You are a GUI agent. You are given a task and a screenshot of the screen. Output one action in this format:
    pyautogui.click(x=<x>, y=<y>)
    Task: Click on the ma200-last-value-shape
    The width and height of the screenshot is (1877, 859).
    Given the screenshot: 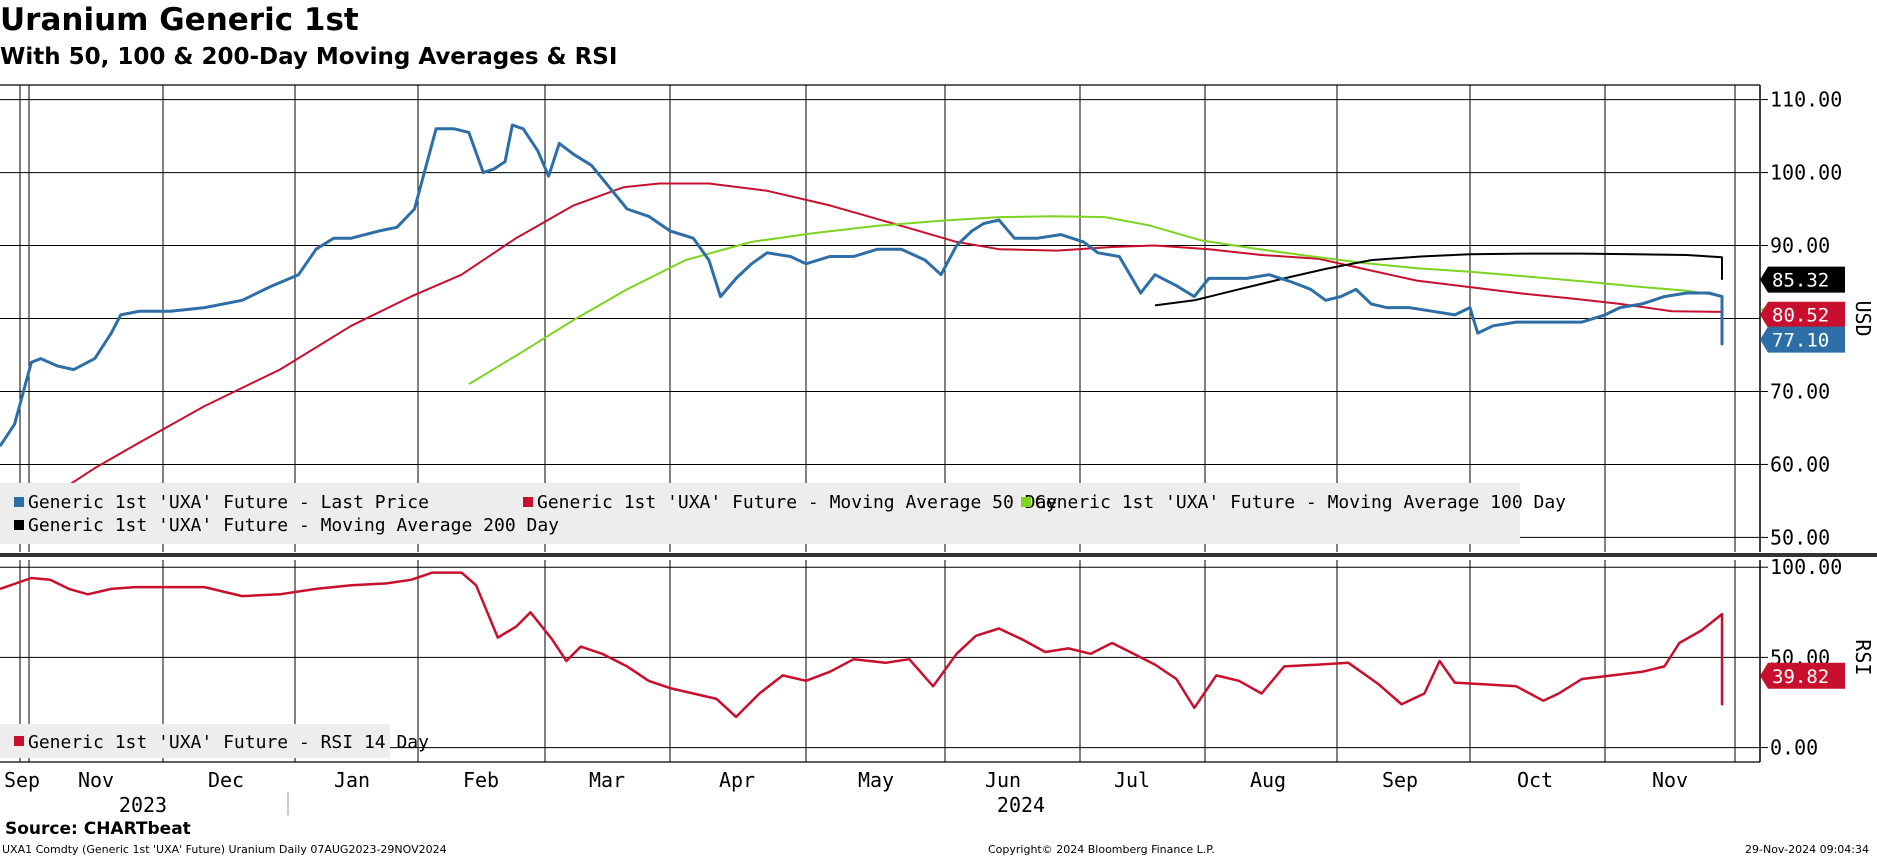 What is the action you would take?
    pyautogui.click(x=1802, y=279)
    